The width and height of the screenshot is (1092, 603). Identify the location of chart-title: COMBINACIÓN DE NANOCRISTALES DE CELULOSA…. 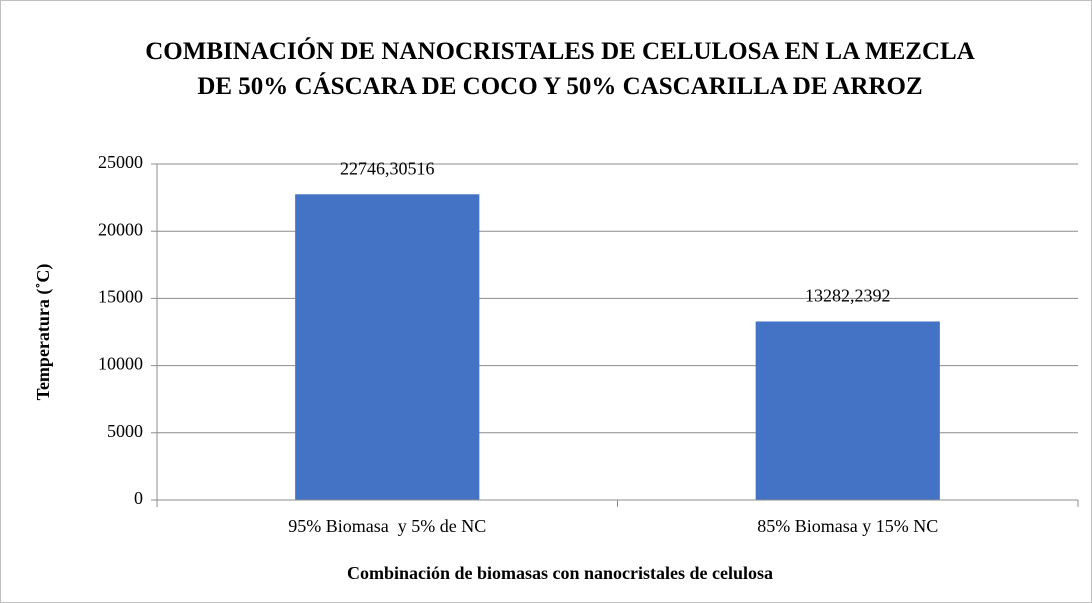
(563, 69).